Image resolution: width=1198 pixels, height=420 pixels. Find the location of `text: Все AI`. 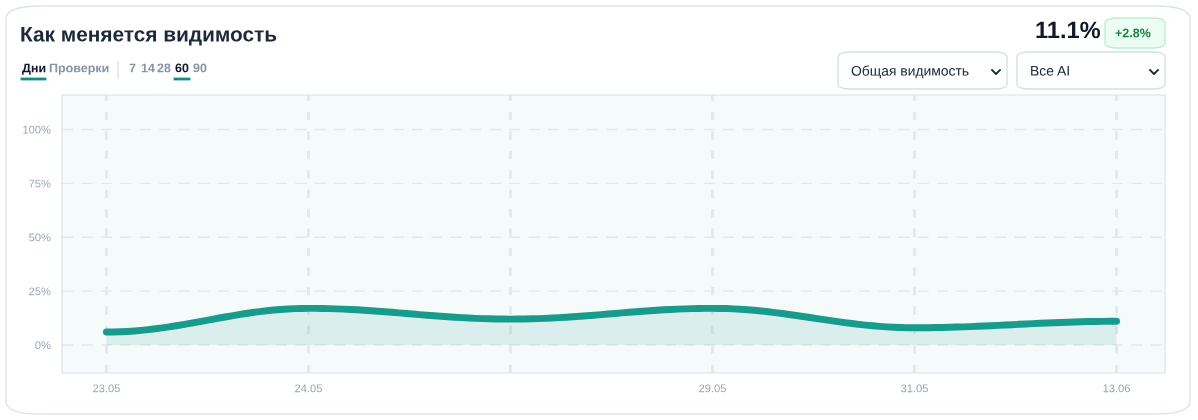

text: Все AI is located at coordinates (1050, 71).